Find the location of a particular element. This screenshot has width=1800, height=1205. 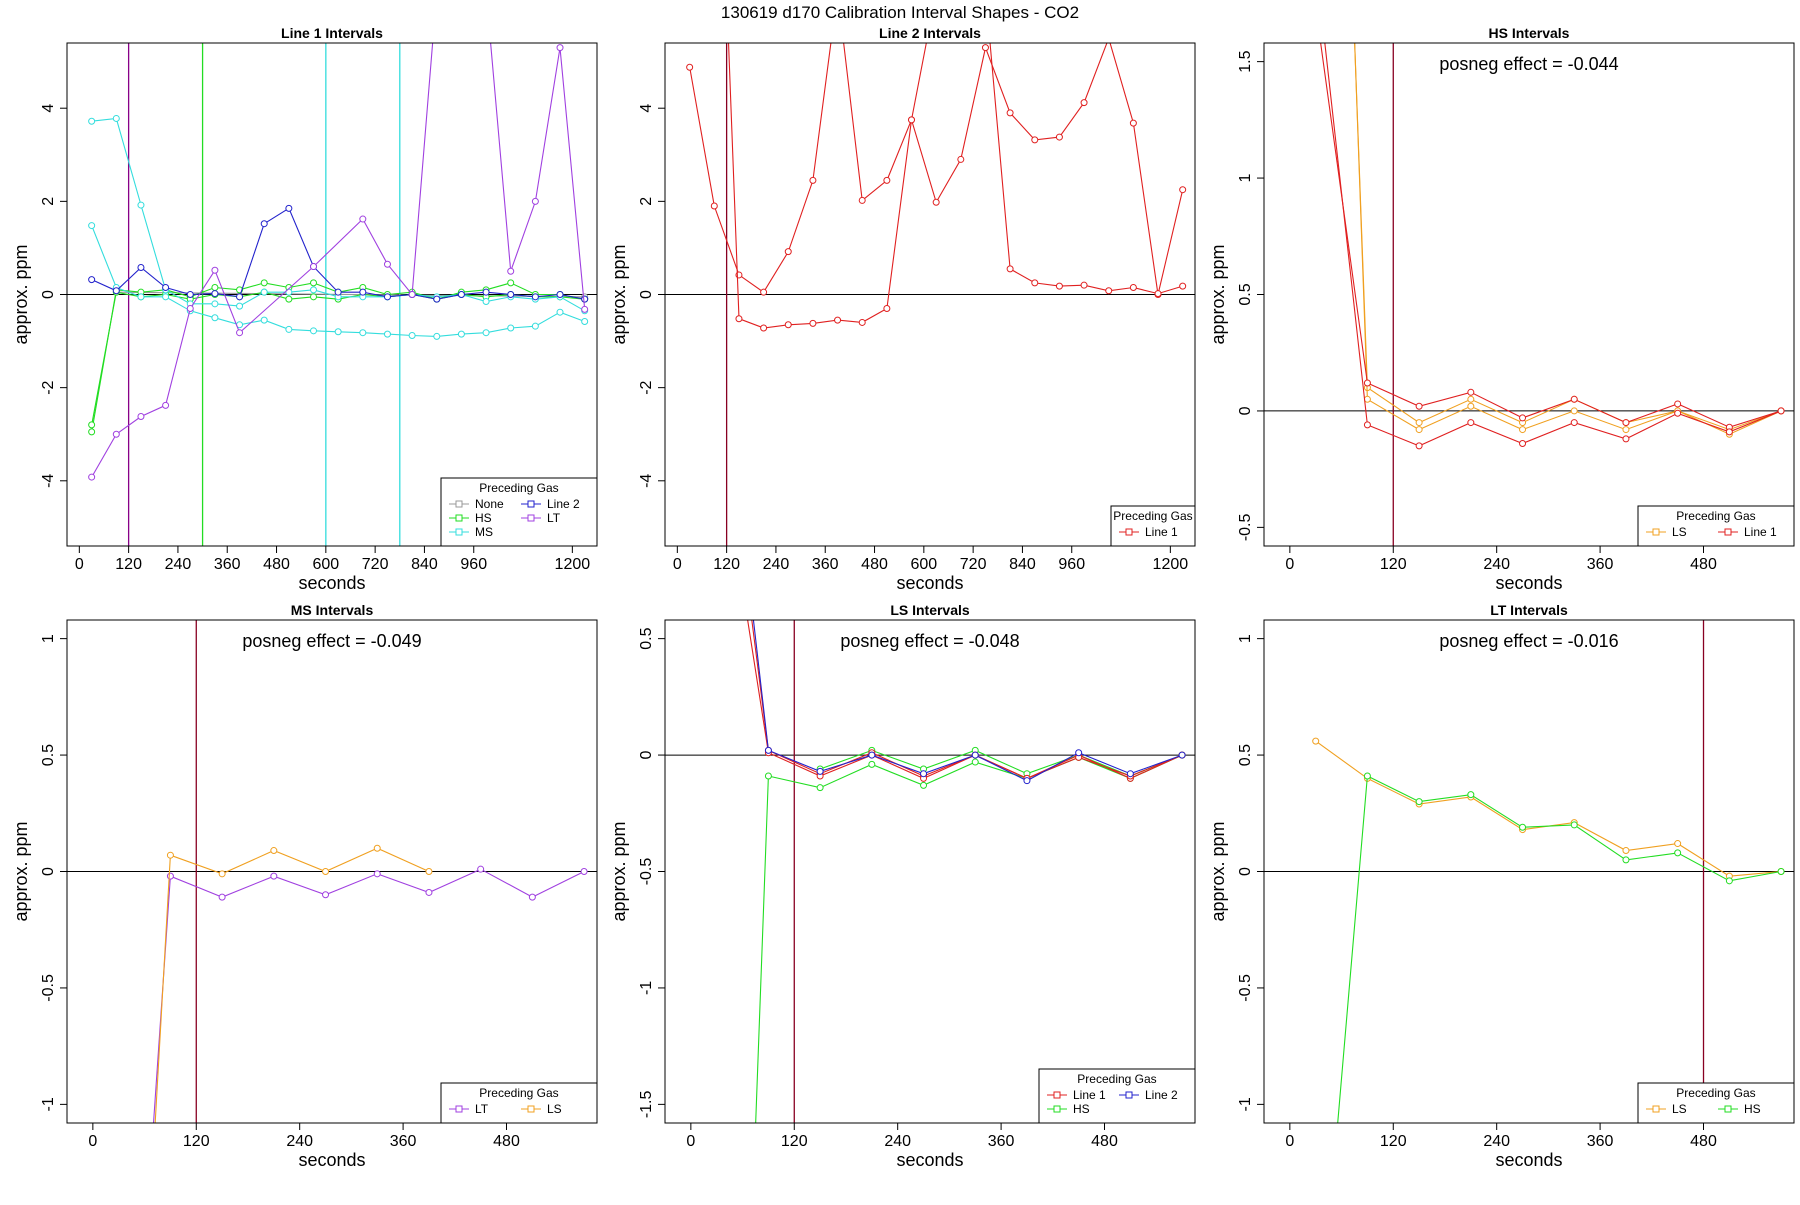

legend: Preceding Gas Line 1 is located at coordinates (1153, 526).